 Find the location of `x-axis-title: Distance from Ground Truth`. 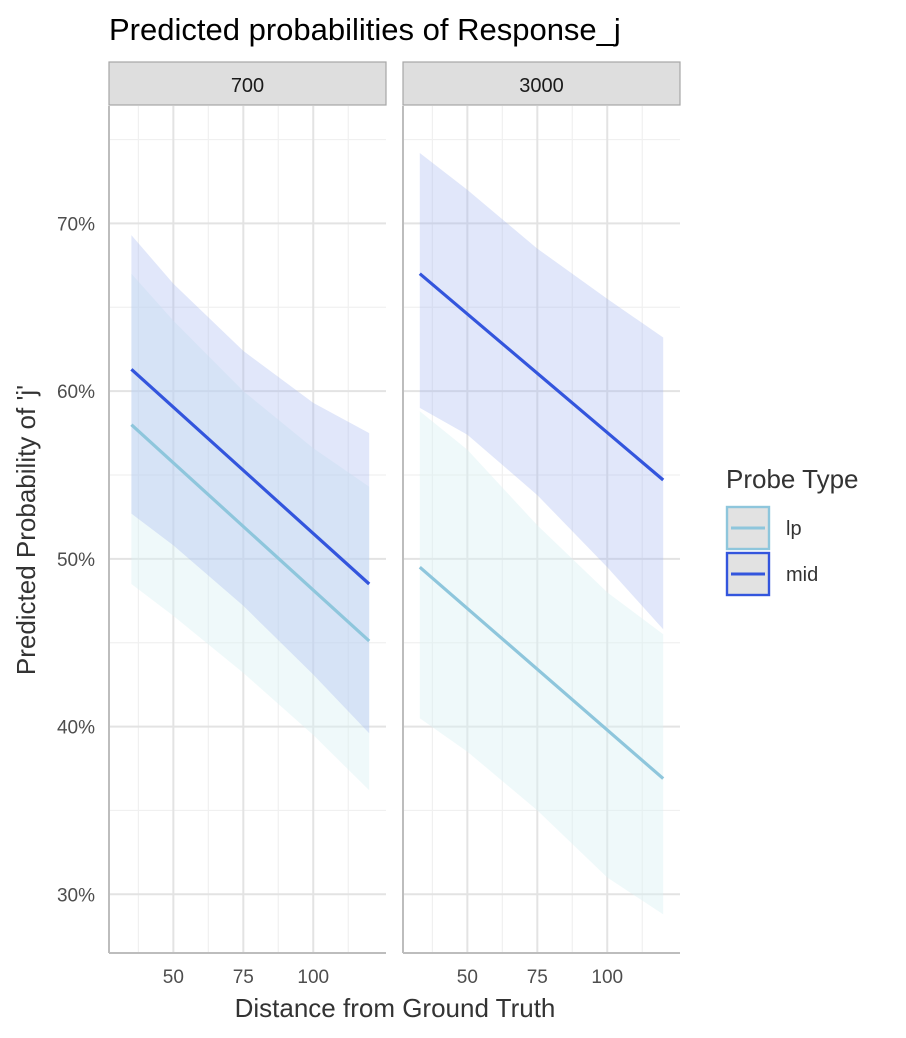

x-axis-title: Distance from Ground Truth is located at coordinates (395, 1008).